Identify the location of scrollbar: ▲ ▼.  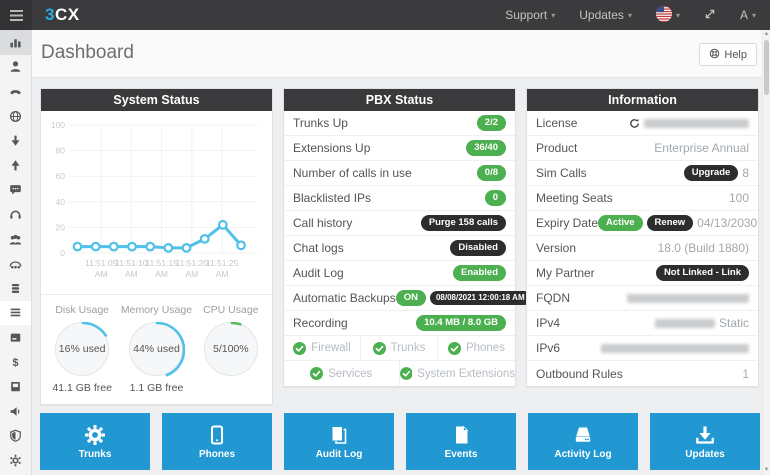
(766, 252).